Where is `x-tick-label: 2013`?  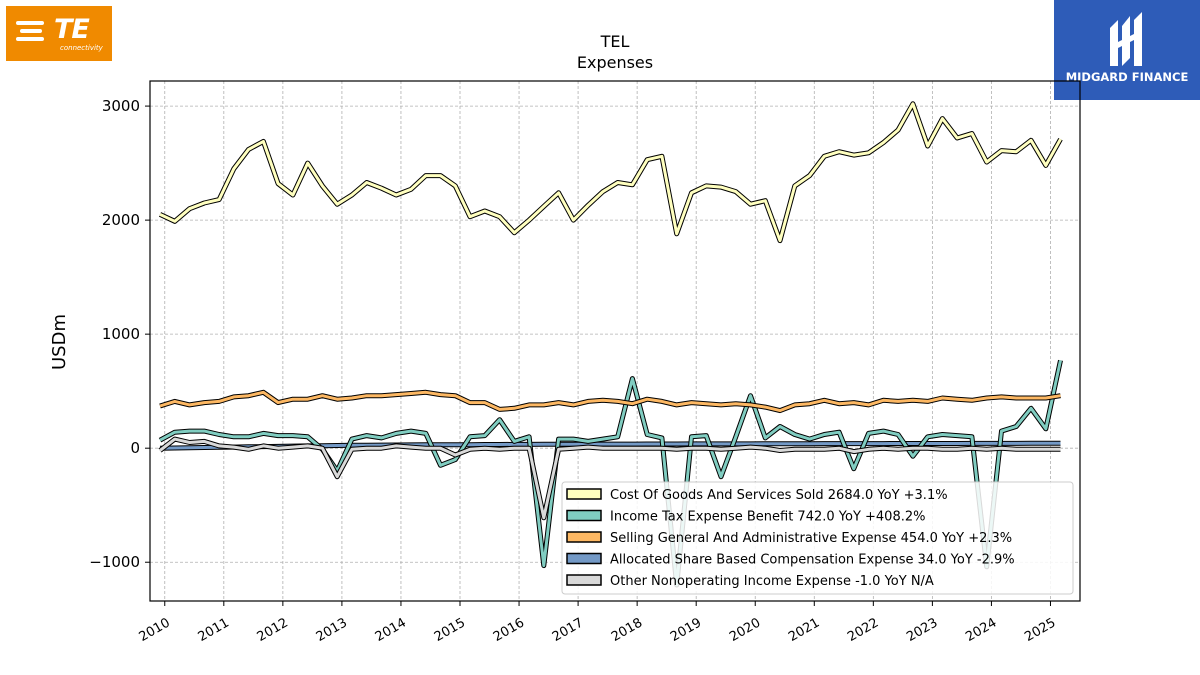 x-tick-label: 2013 is located at coordinates (332, 630).